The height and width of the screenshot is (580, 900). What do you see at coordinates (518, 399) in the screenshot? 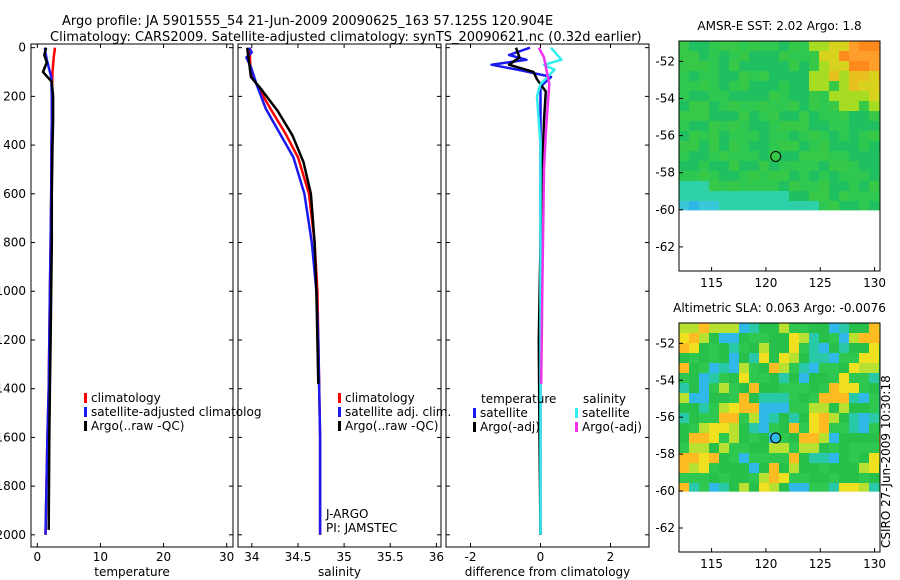
I see `legend-header-temperature: temperature` at bounding box center [518, 399].